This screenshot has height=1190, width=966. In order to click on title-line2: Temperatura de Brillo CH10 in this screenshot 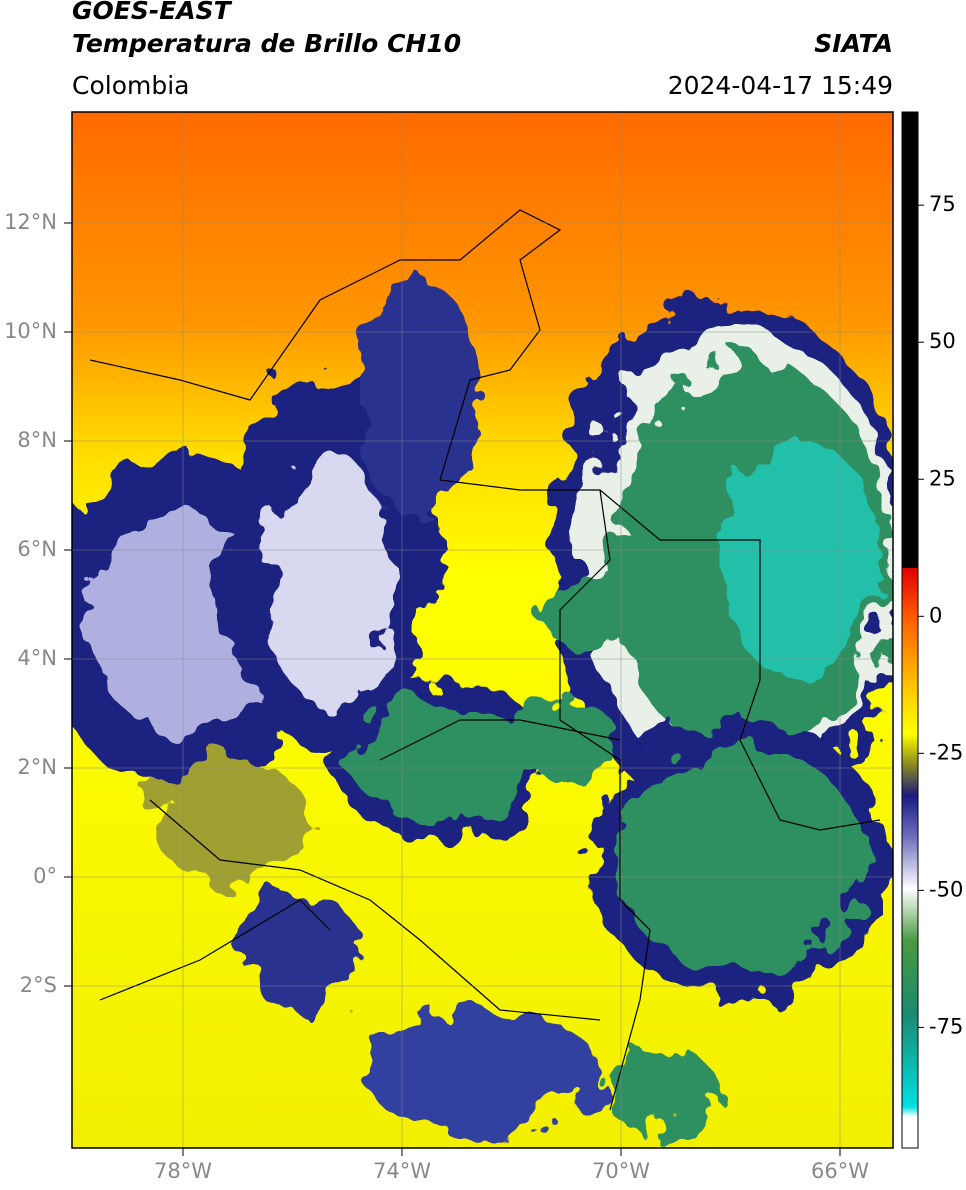, I will do `click(267, 43)`.